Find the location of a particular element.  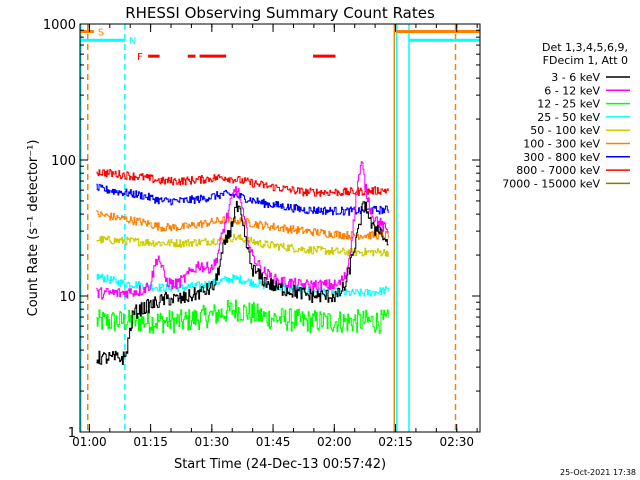

legend-entry-label: 3 - 6 keV is located at coordinates (575, 77).